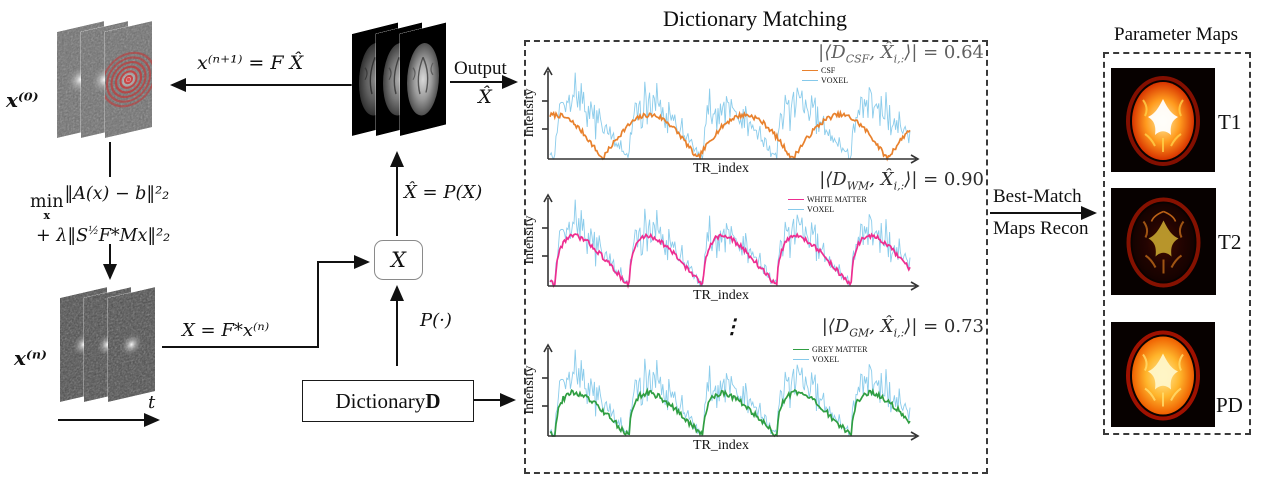  What do you see at coordinates (731, 115) in the screenshot?
I see `plot-csf` at bounding box center [731, 115].